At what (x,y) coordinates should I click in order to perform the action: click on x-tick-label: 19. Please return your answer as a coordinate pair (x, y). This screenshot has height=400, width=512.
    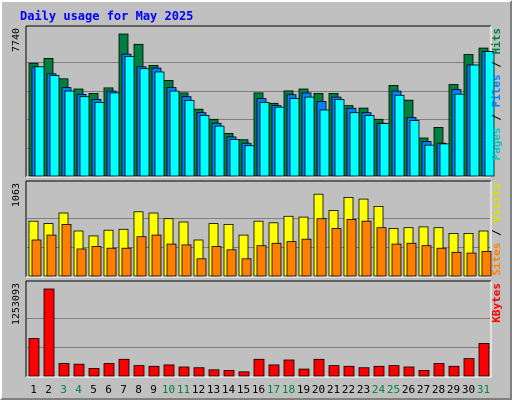
    Looking at the image, I should click on (303, 389).